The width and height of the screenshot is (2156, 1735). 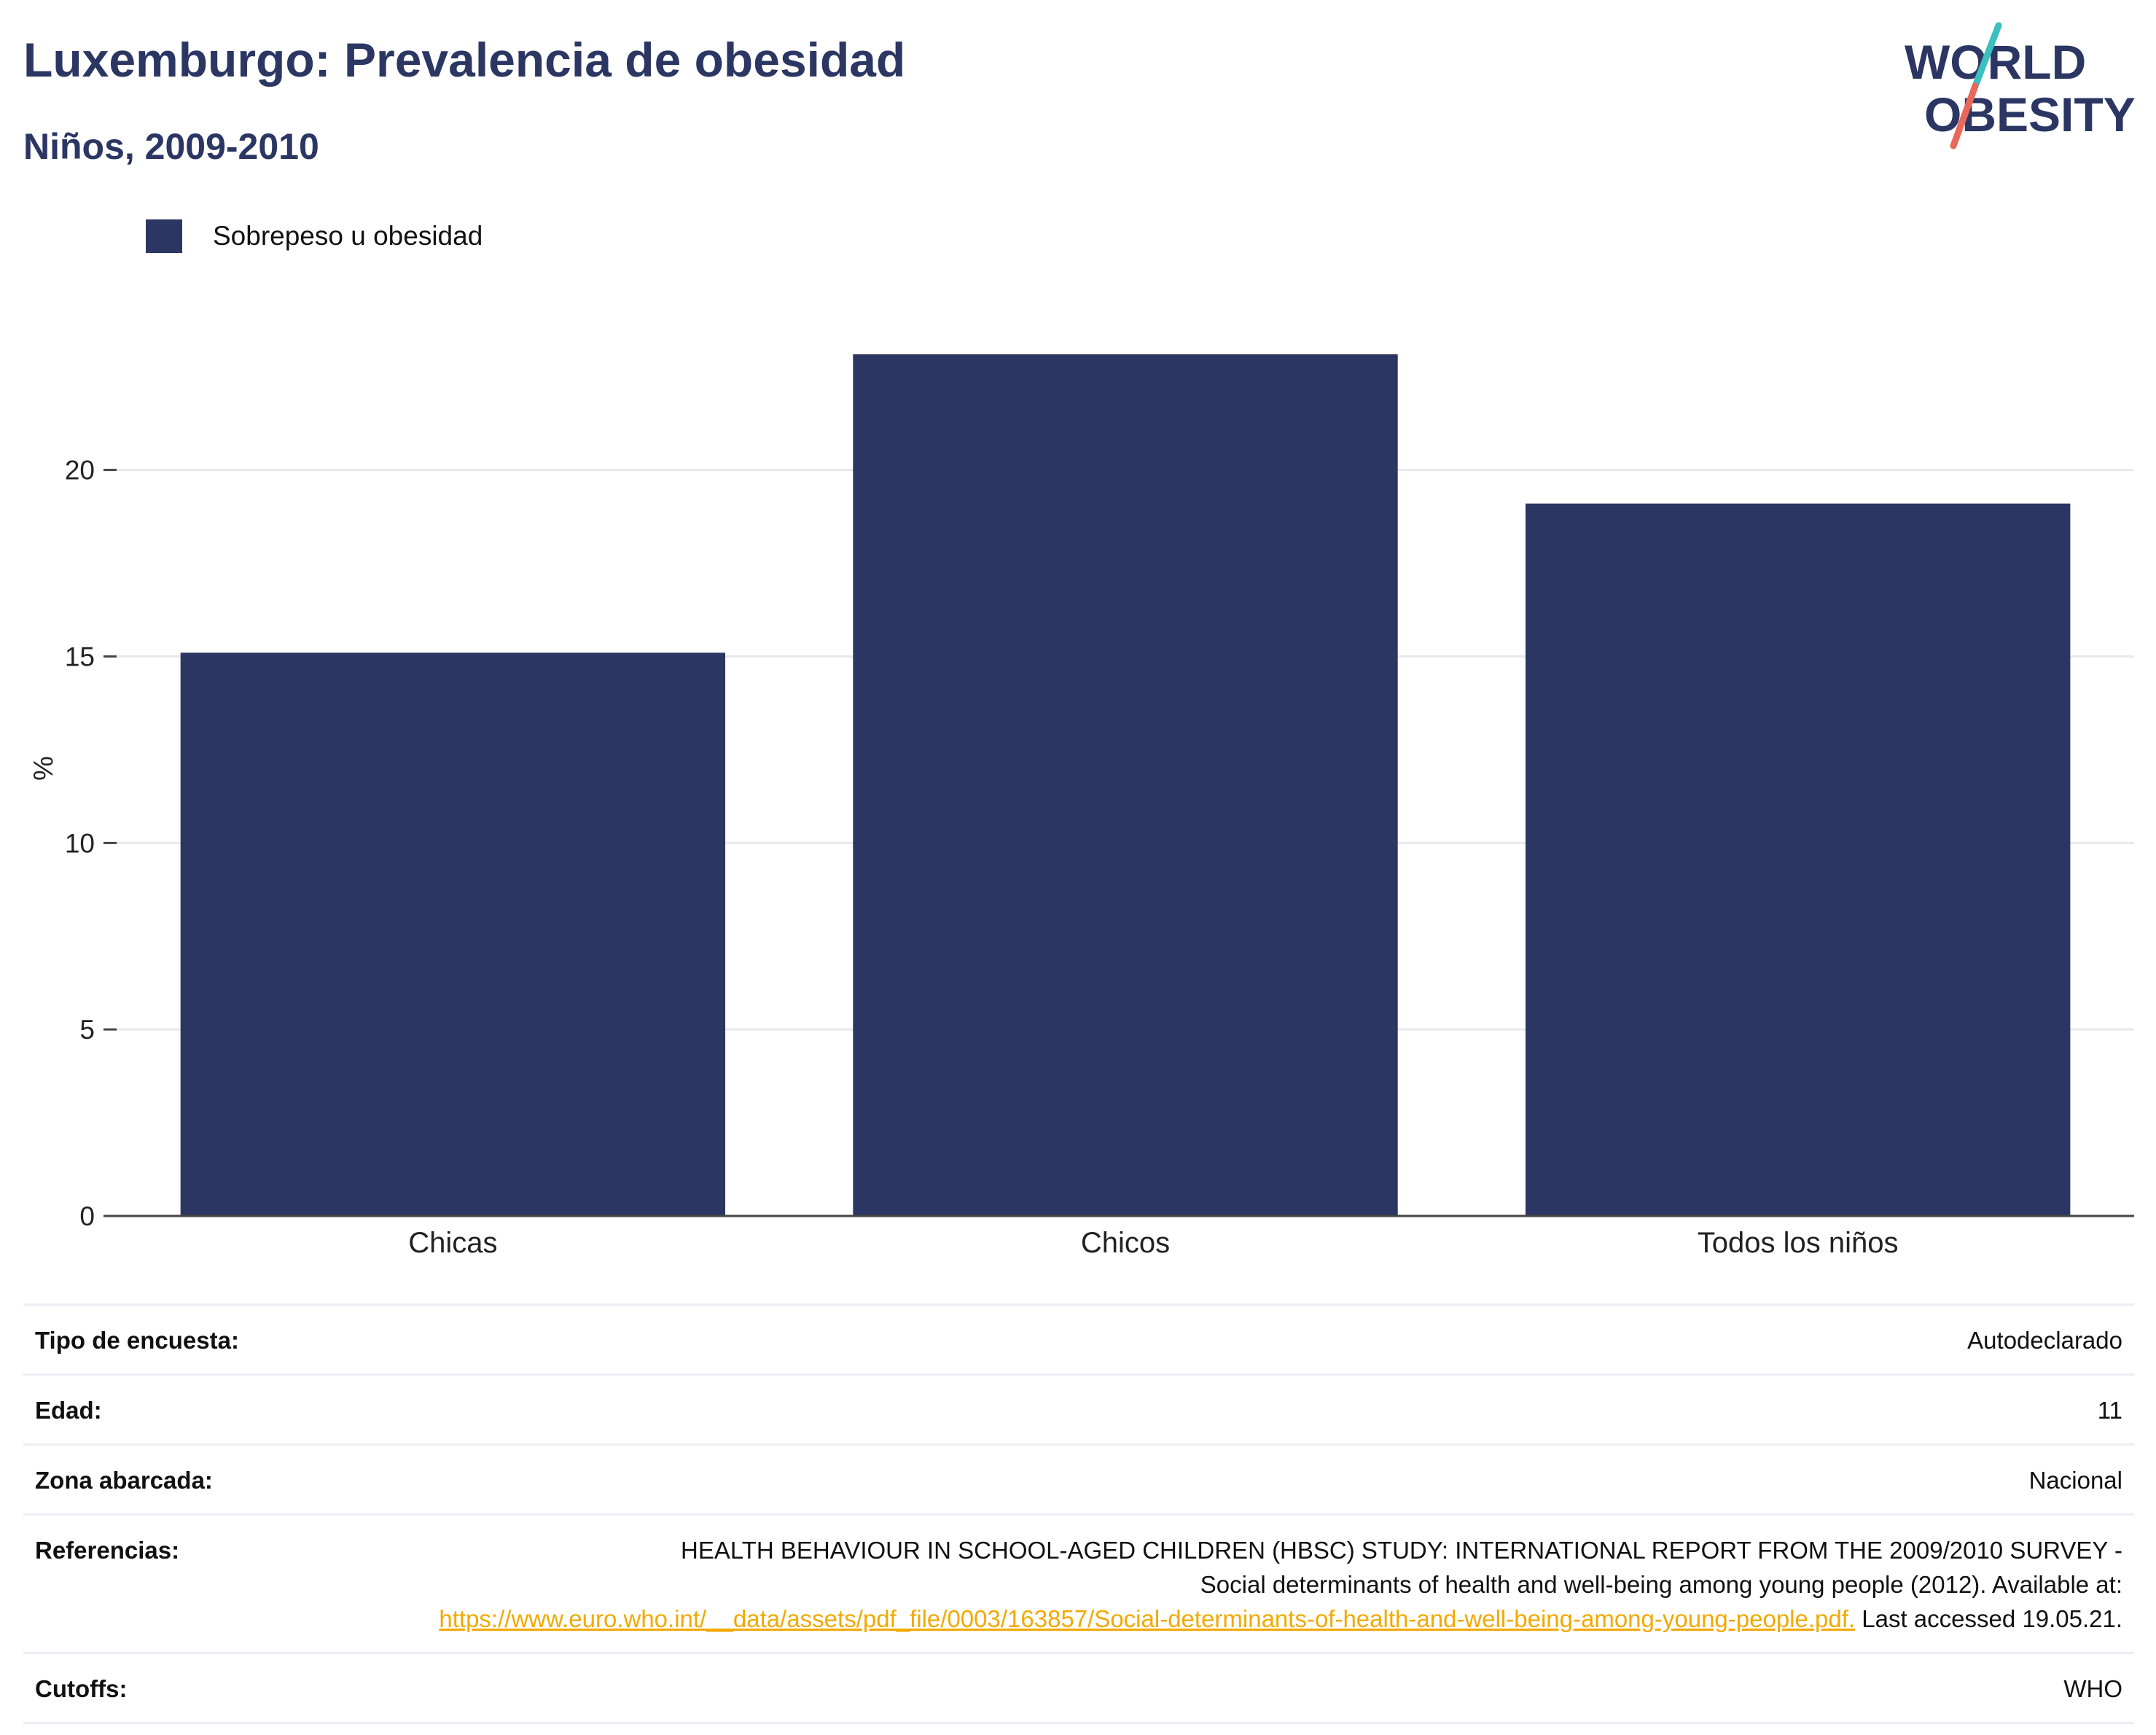 What do you see at coordinates (80, 657) in the screenshot?
I see `y-tick-label: 15` at bounding box center [80, 657].